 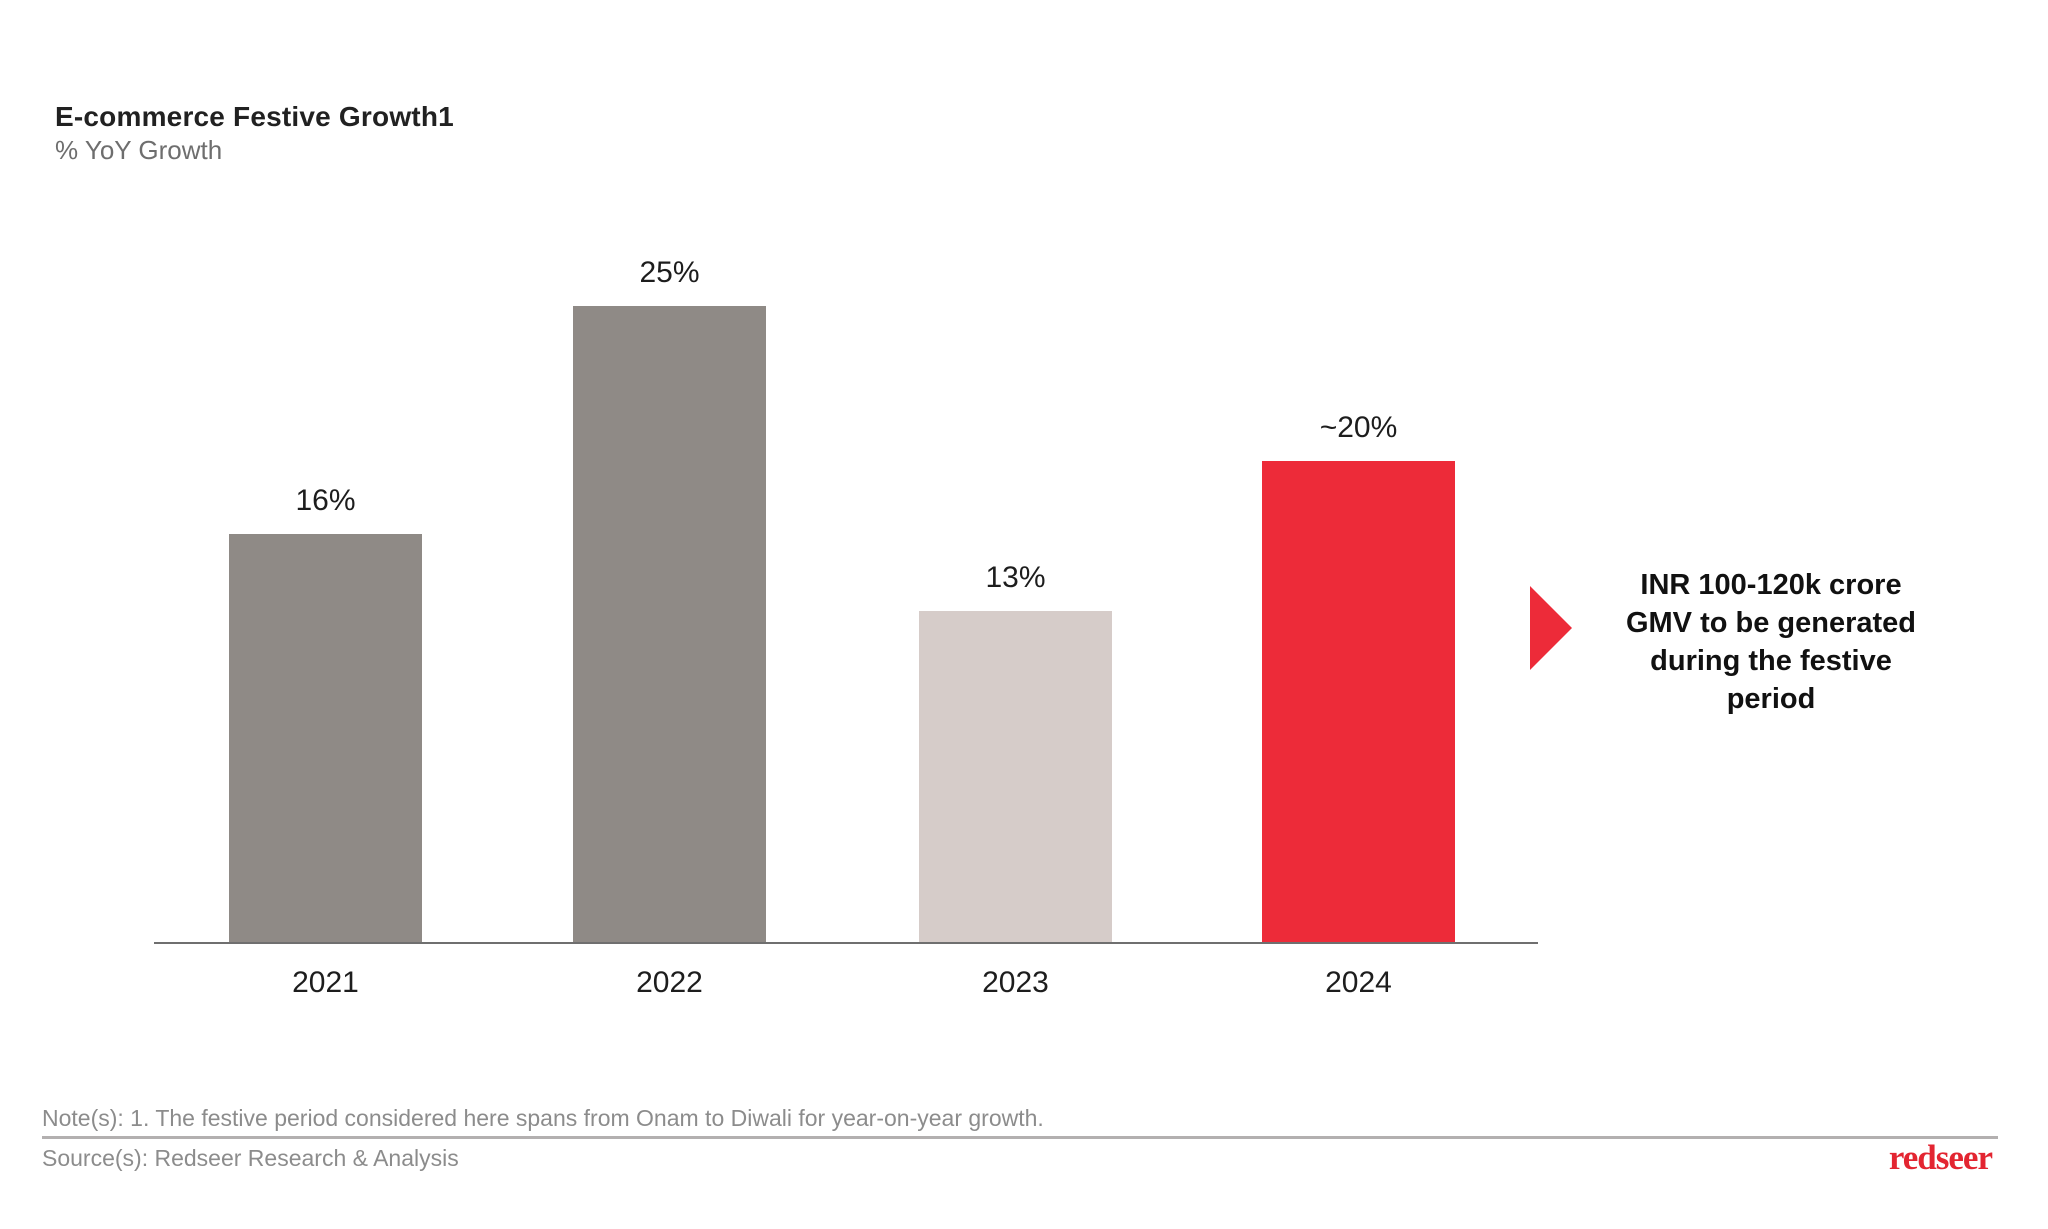 What do you see at coordinates (250, 1158) in the screenshot?
I see `source-text: Source(s): Redseer Research & Analysis` at bounding box center [250, 1158].